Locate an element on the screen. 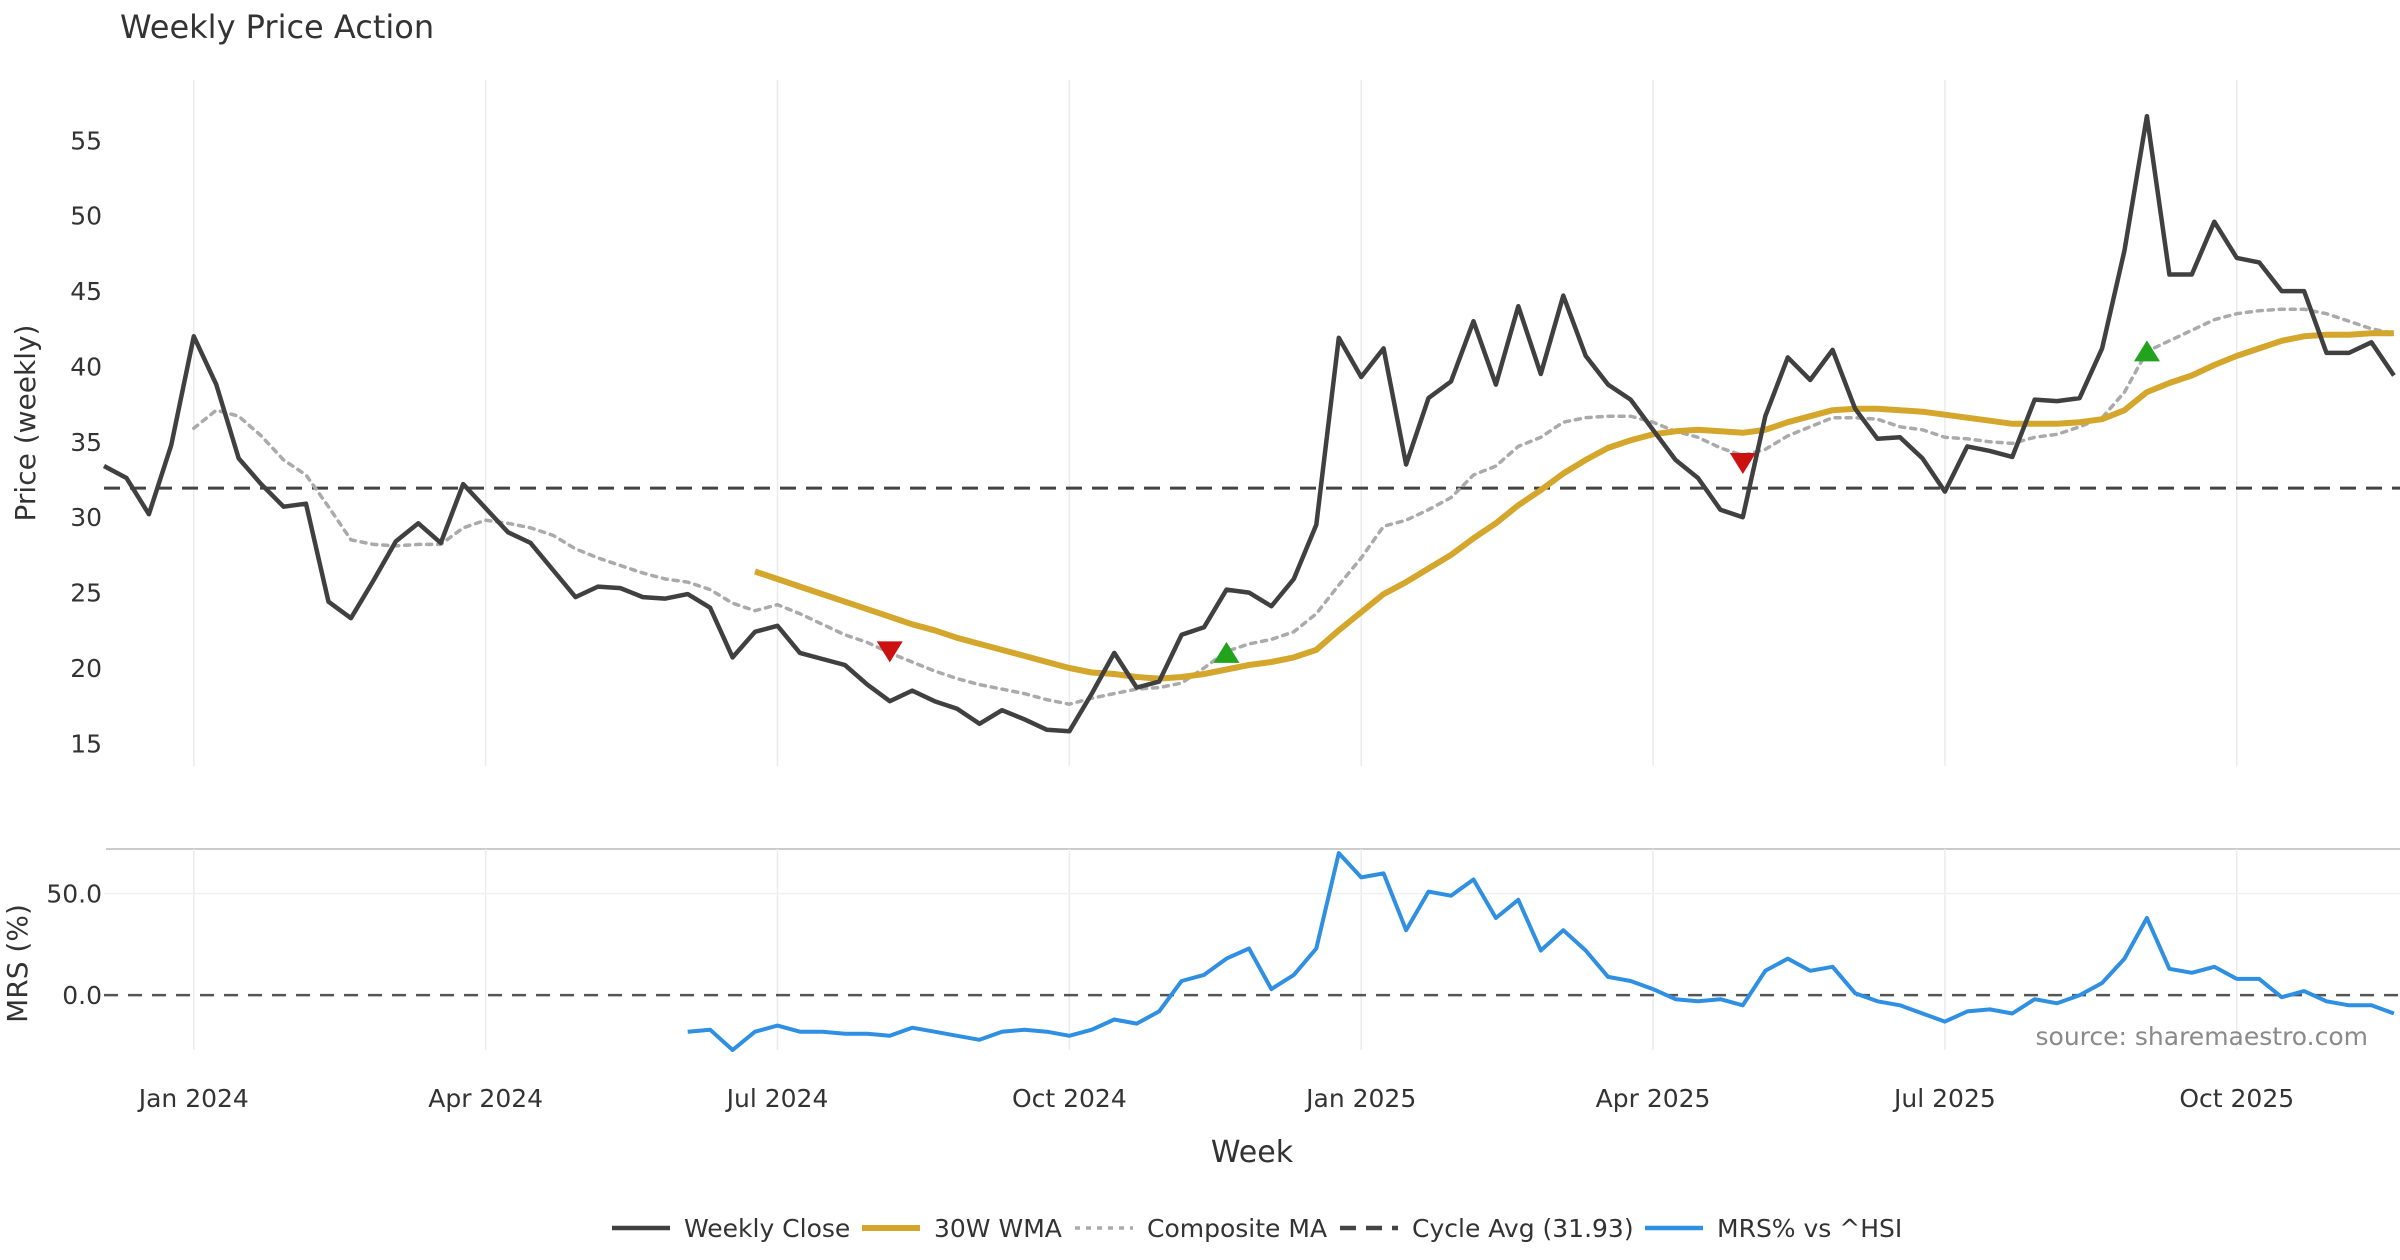  price-y-tick-label: 15 is located at coordinates (86, 743).